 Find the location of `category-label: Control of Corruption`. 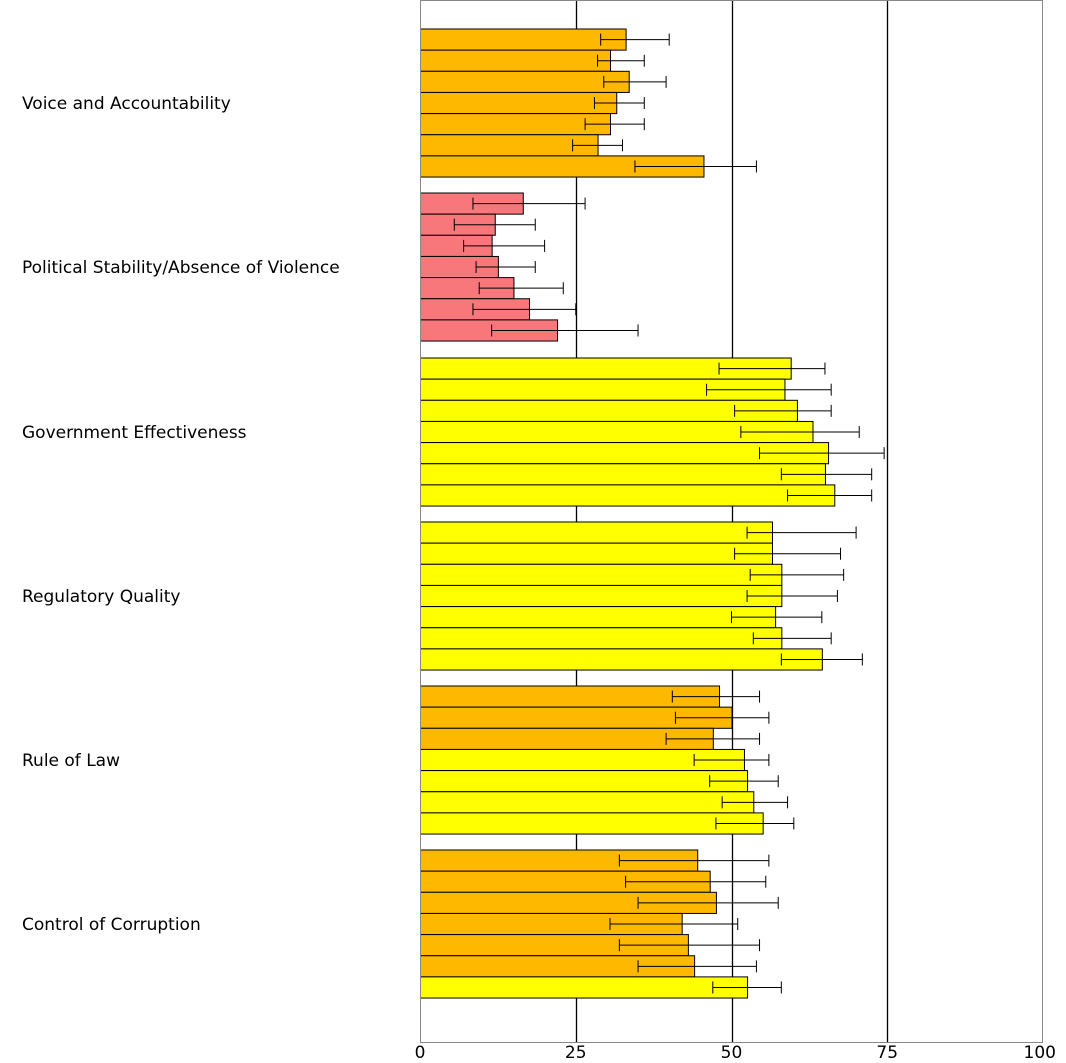

category-label: Control of Corruption is located at coordinates (111, 925).